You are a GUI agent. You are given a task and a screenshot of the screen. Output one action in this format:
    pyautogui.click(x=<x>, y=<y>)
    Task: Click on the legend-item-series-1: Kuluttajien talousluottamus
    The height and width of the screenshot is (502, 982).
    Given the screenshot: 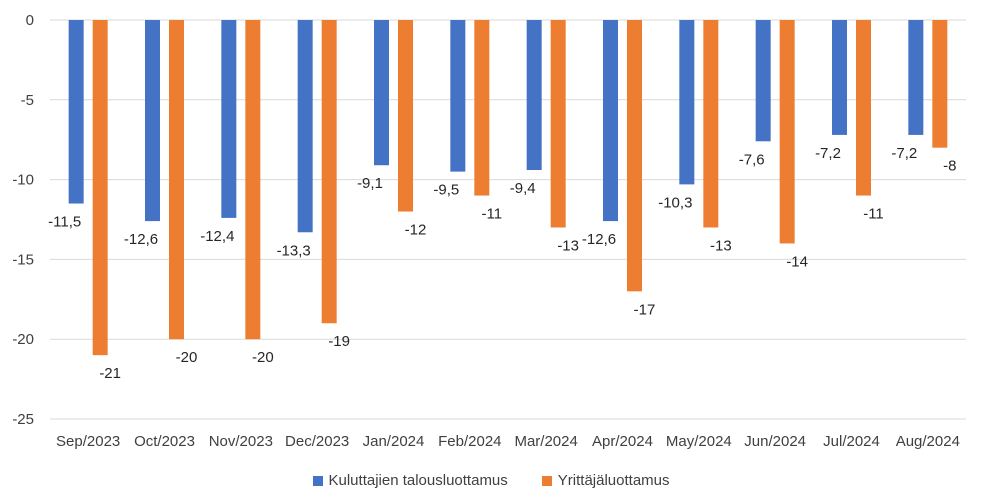 What is the action you would take?
    pyautogui.click(x=410, y=480)
    